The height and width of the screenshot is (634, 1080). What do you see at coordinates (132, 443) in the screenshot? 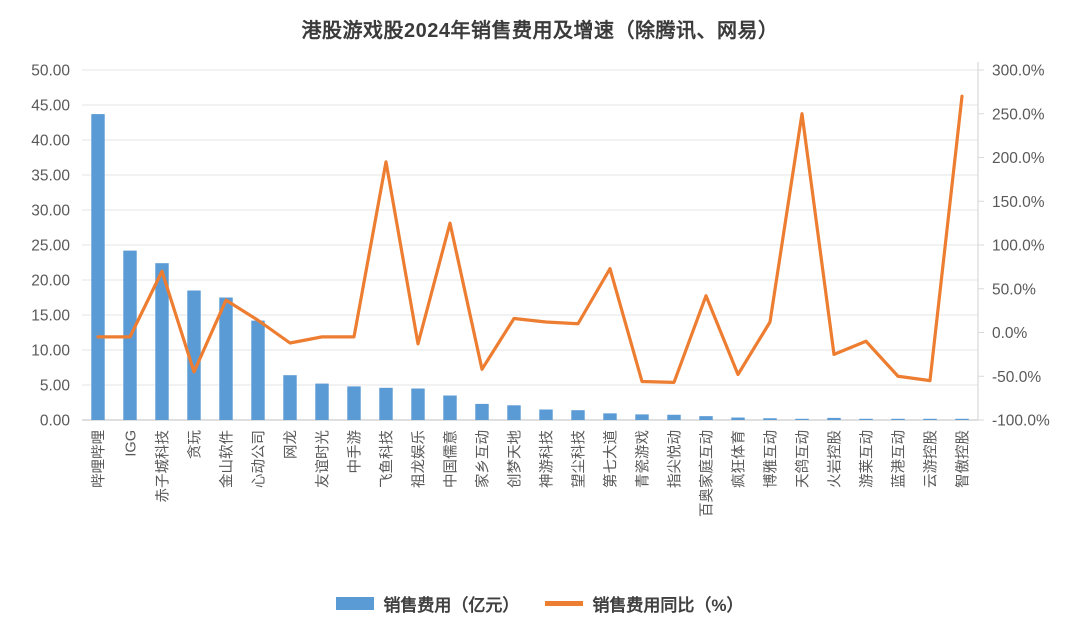
I see `x-axis-category-label: IGG` at bounding box center [132, 443].